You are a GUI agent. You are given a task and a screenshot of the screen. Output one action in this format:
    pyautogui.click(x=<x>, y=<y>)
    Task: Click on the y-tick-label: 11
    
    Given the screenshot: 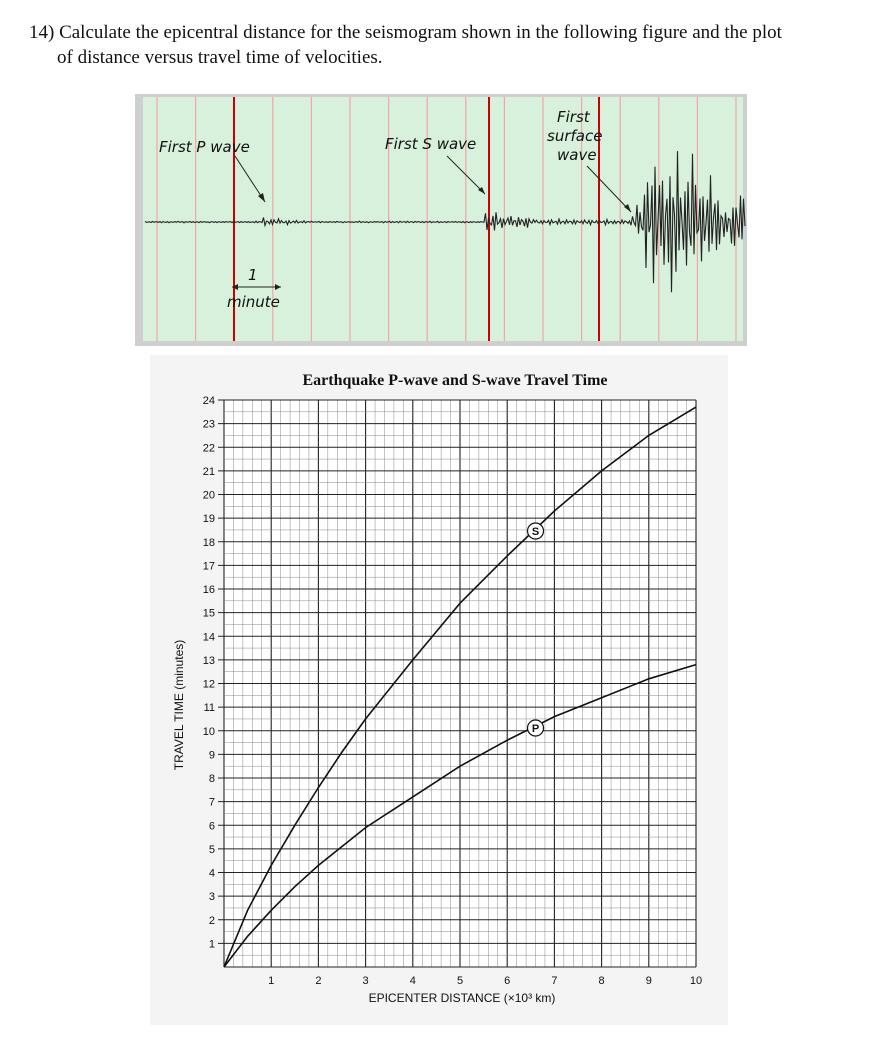 What is the action you would take?
    pyautogui.click(x=209, y=708)
    